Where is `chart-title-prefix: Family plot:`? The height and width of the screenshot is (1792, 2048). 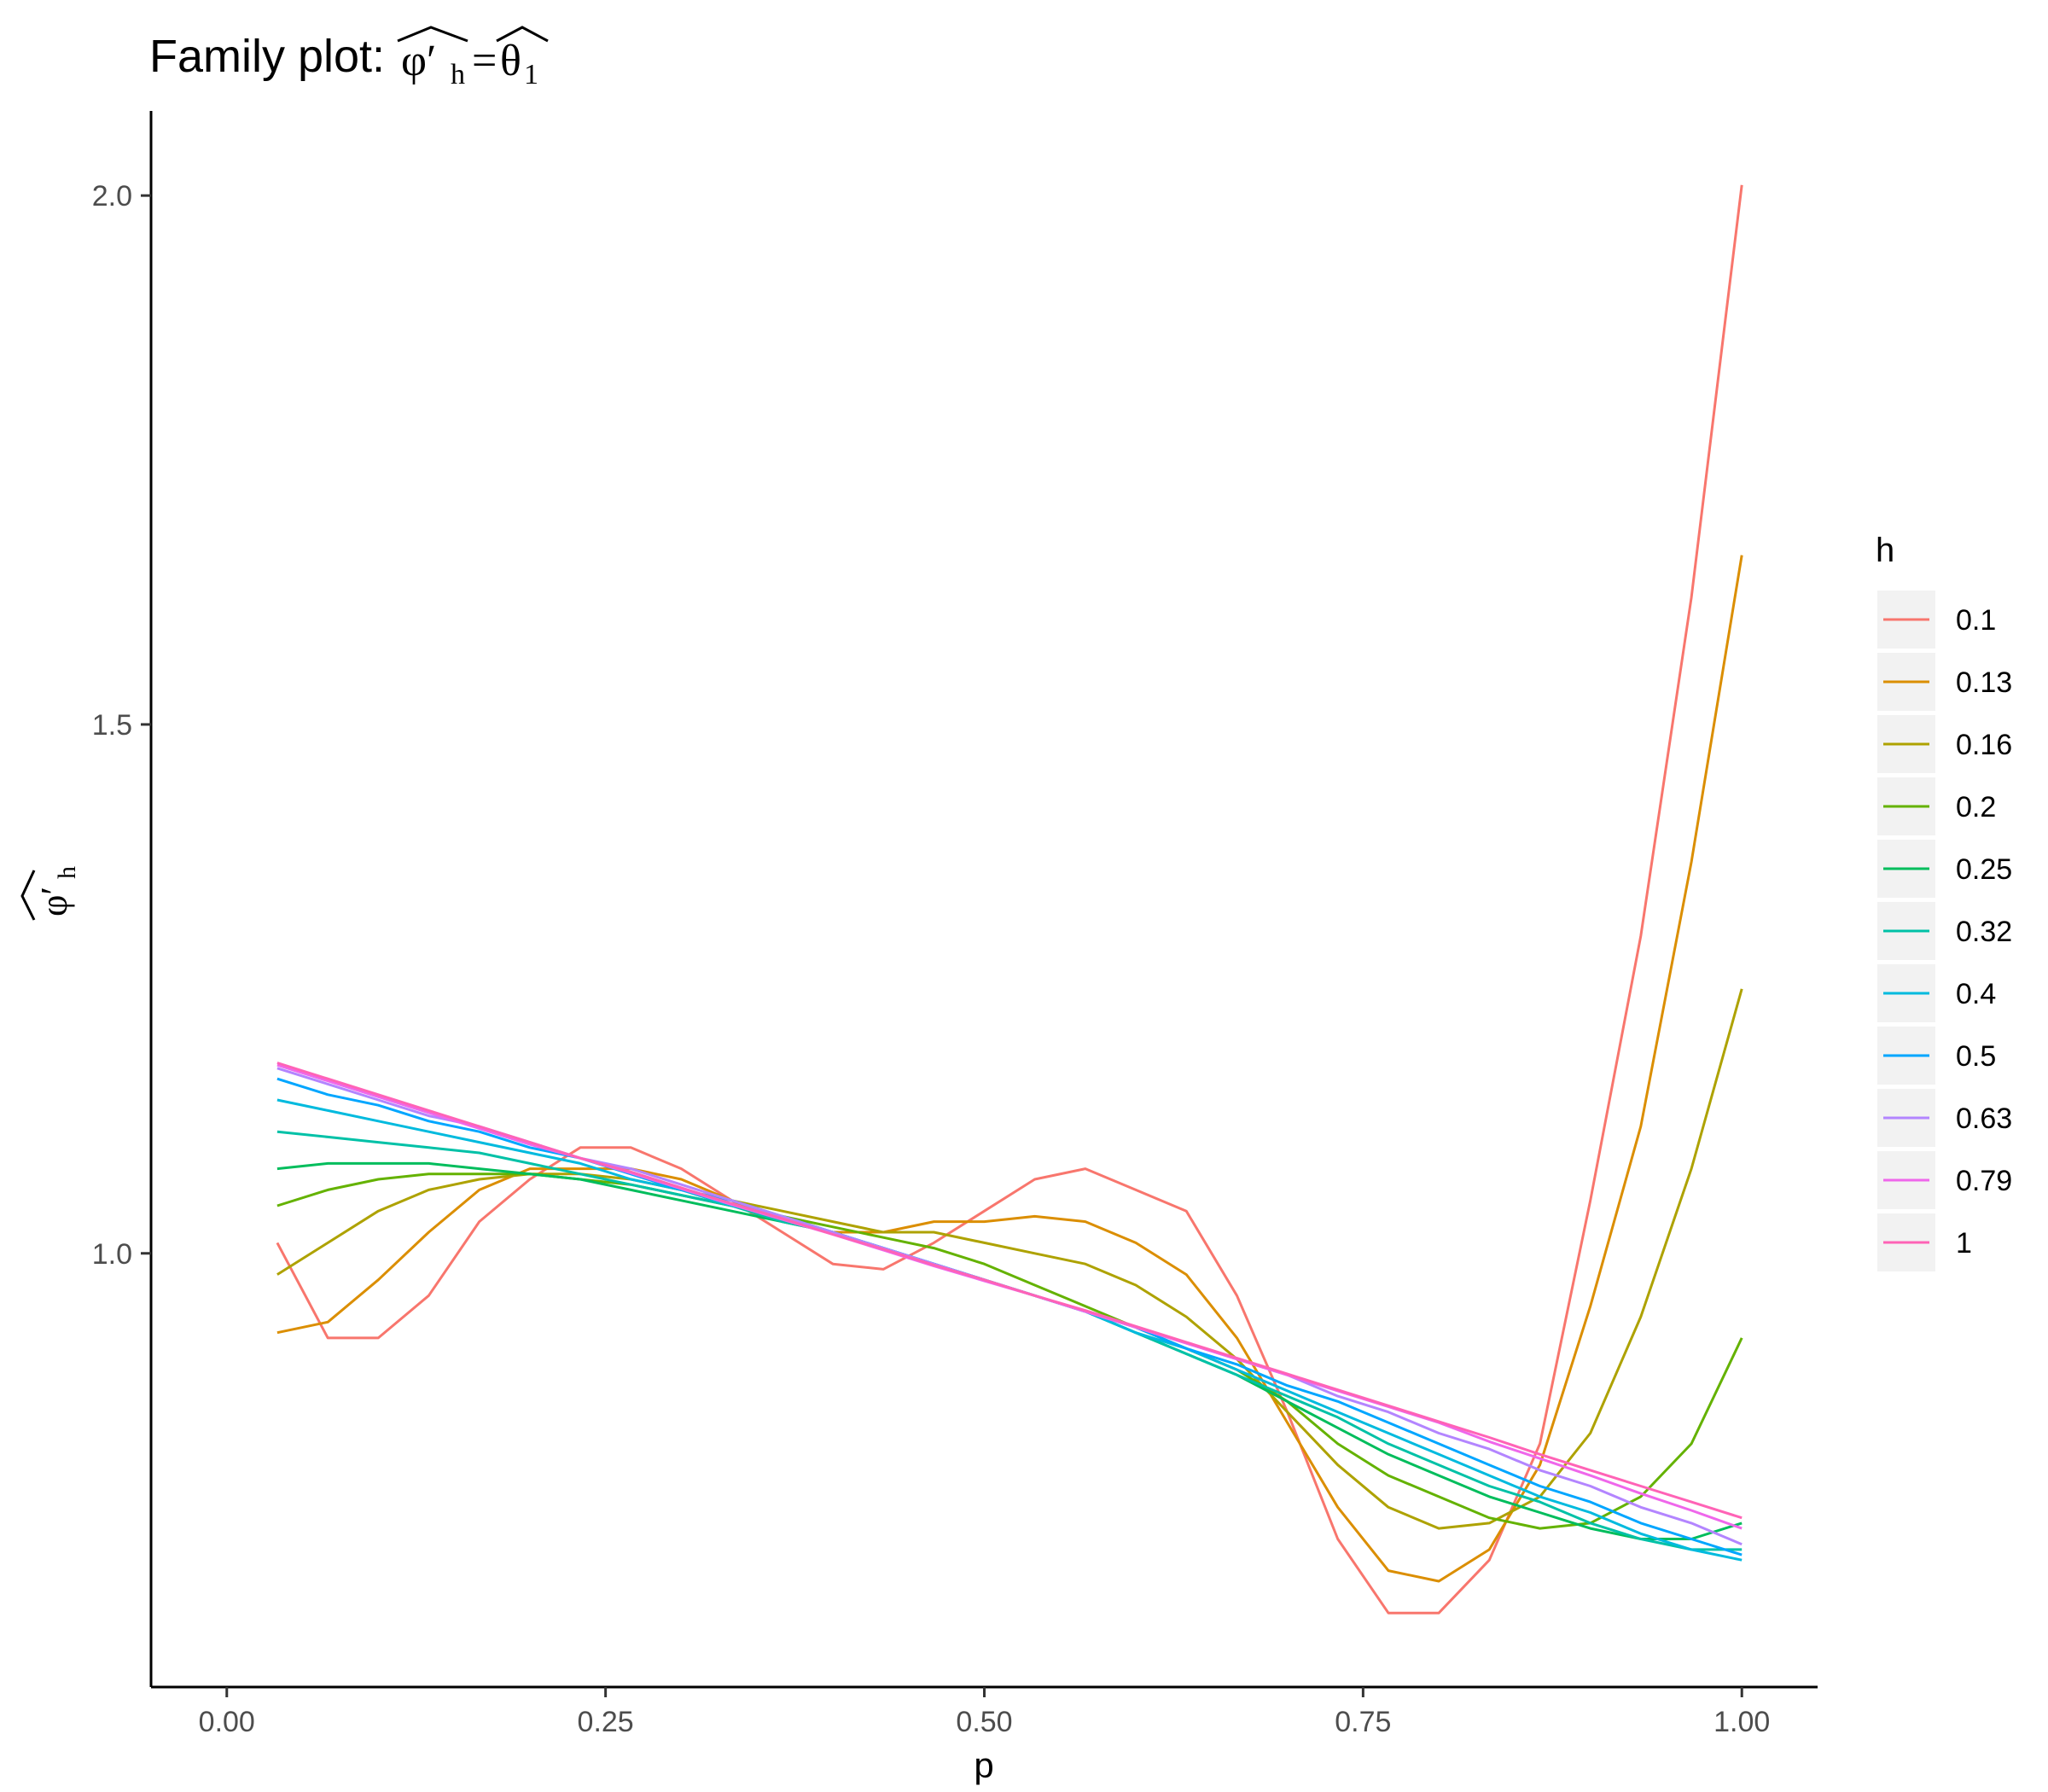 chart-title-prefix: Family plot: is located at coordinates (267, 57).